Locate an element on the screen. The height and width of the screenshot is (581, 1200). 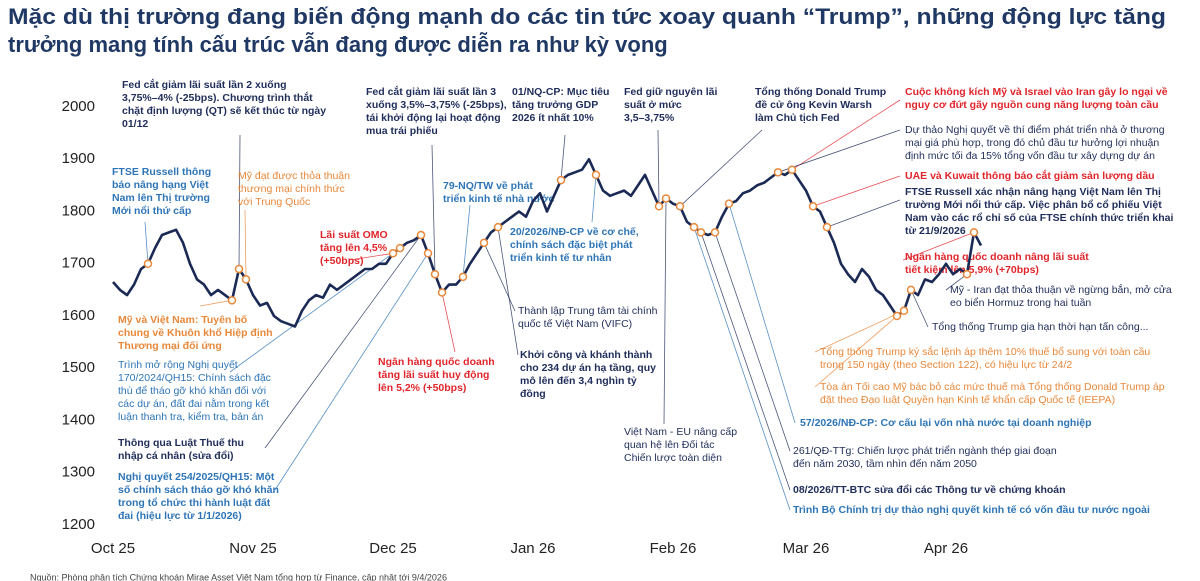
annotation-line: Chiến lược toàn diện is located at coordinates (673, 458).